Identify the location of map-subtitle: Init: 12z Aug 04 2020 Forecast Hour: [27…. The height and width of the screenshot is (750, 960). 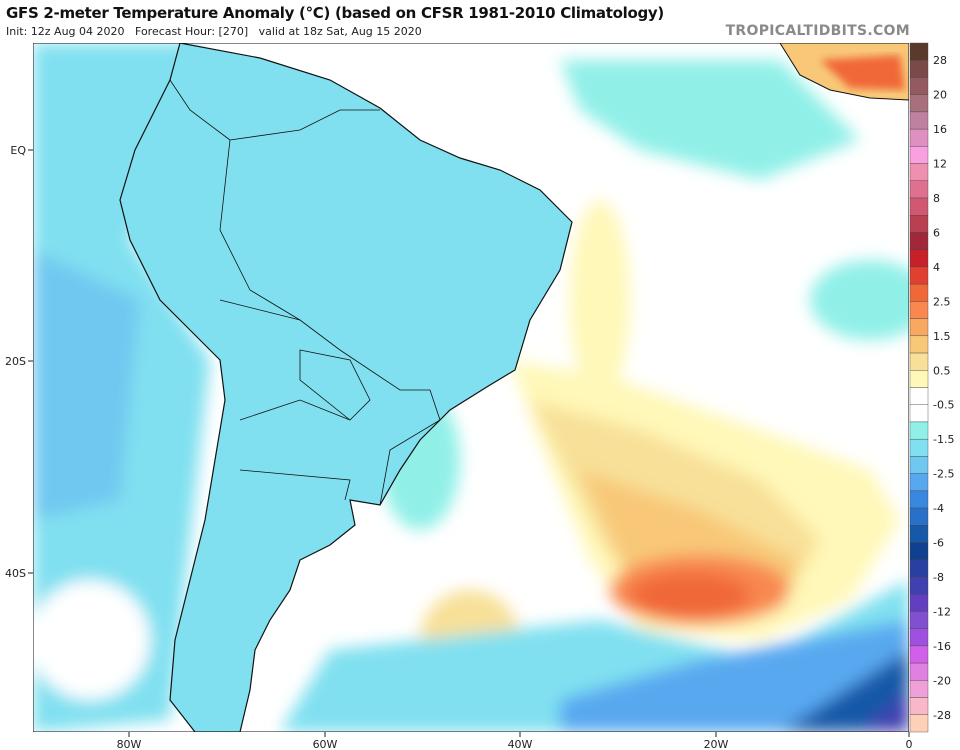
(214, 31).